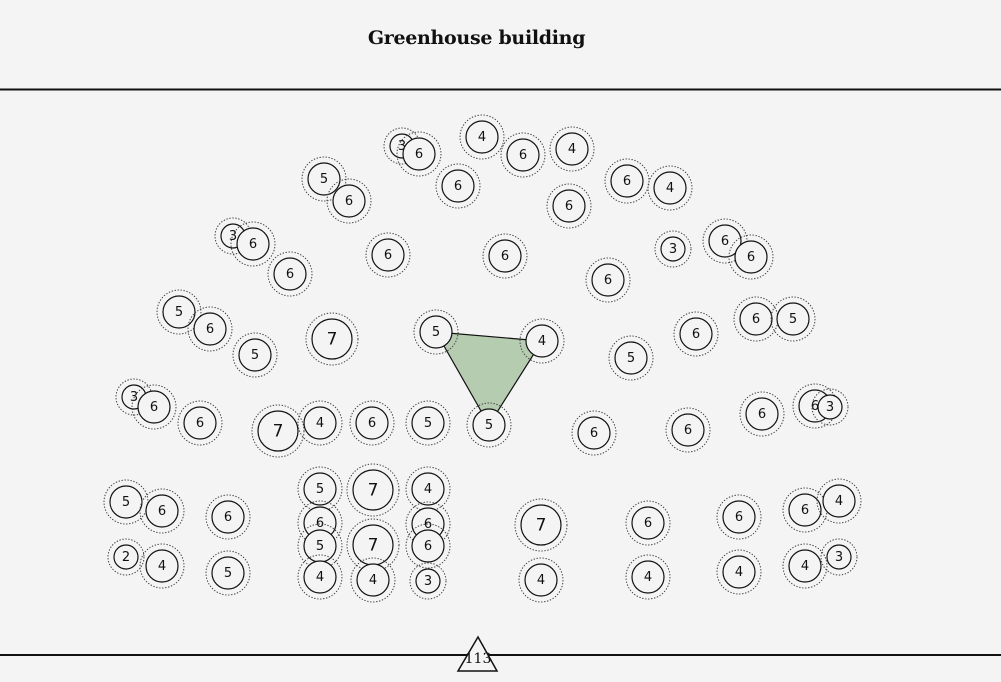 The width and height of the screenshot is (1001, 682). I want to click on node: 7, so click(373, 545).